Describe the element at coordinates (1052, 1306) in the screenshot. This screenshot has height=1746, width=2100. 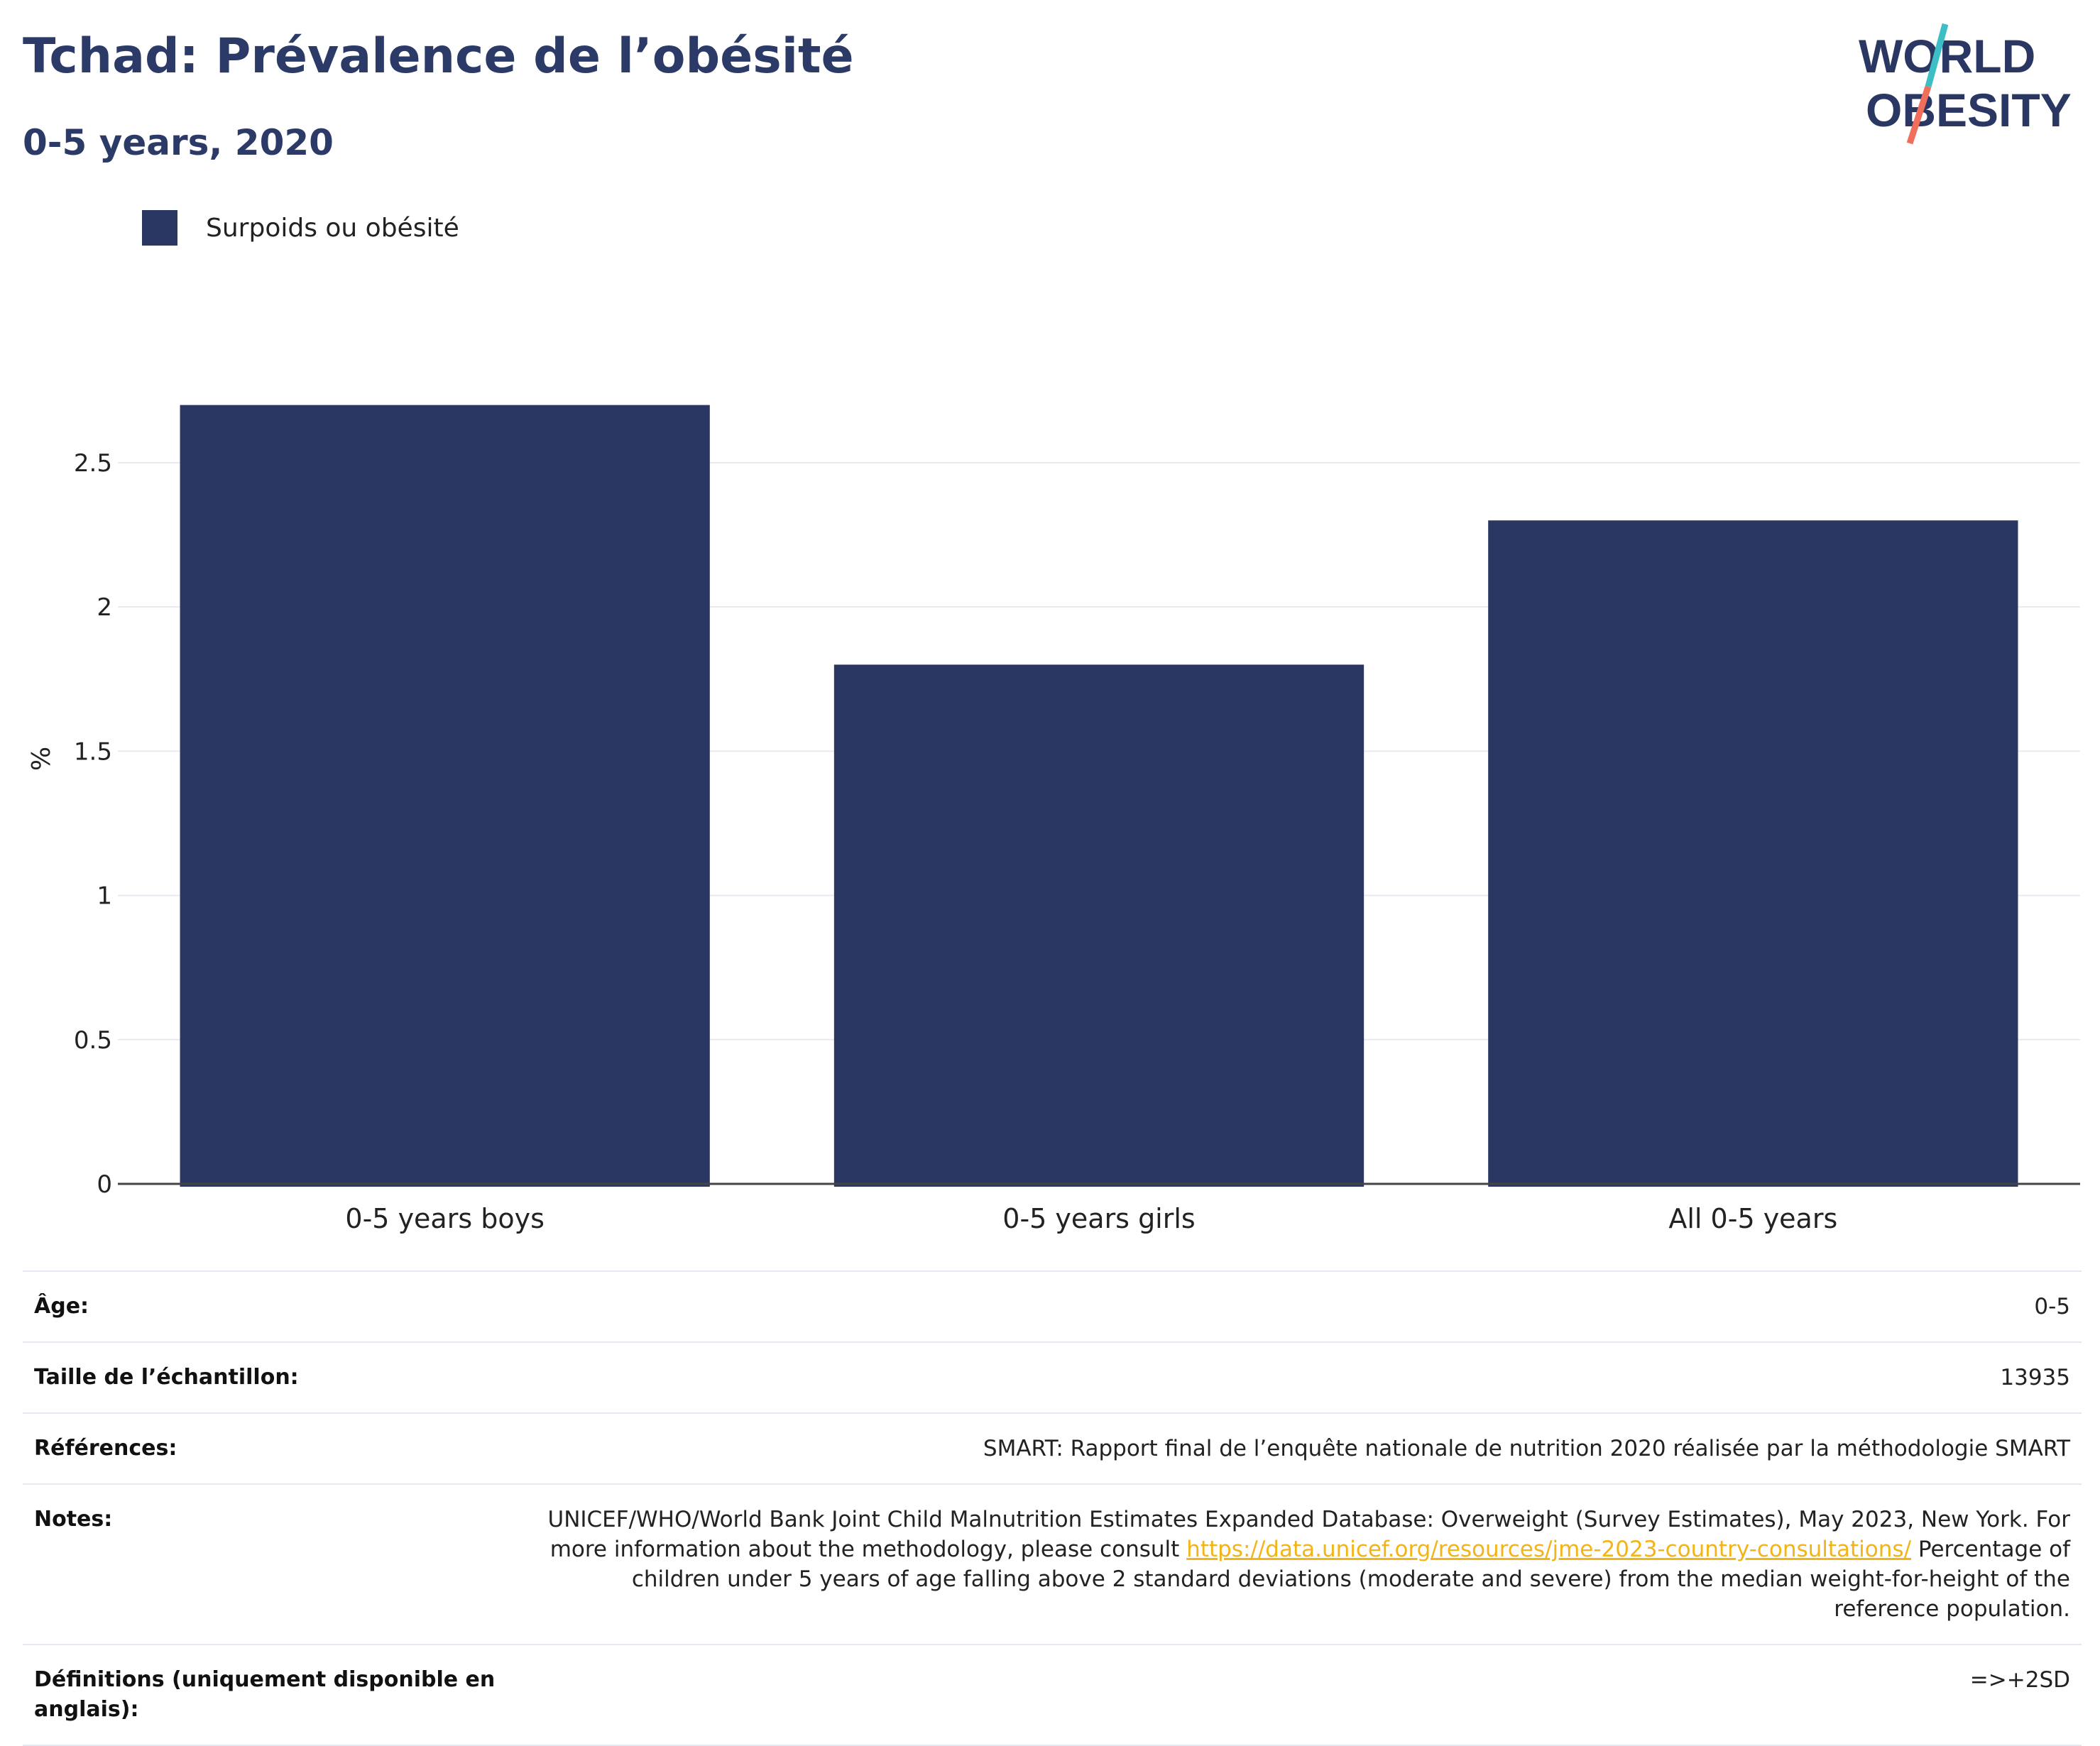
I see `info-row-age: Âge: 0-5` at that location.